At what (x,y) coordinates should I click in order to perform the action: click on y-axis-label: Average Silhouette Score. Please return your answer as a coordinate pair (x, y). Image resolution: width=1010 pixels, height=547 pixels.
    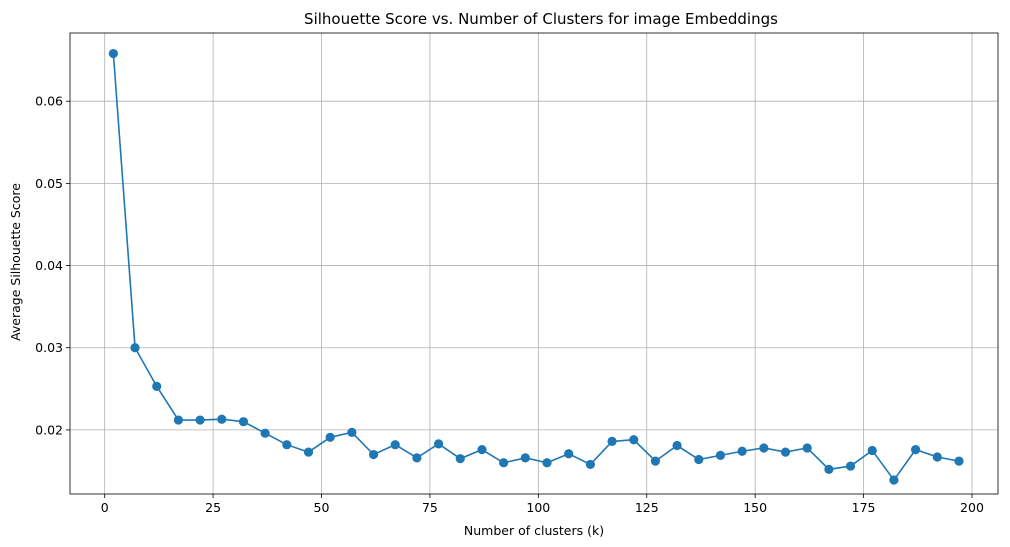
    Looking at the image, I should click on (15, 262).